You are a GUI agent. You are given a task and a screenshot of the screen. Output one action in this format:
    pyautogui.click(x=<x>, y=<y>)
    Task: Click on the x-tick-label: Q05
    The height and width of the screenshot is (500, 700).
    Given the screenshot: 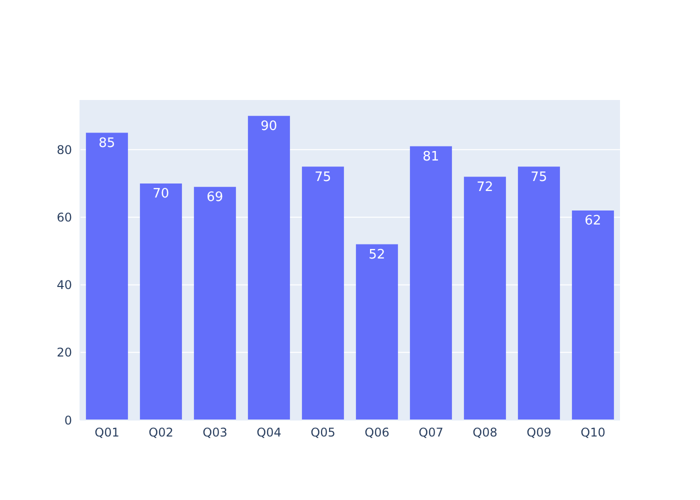 What is the action you would take?
    pyautogui.click(x=323, y=433)
    